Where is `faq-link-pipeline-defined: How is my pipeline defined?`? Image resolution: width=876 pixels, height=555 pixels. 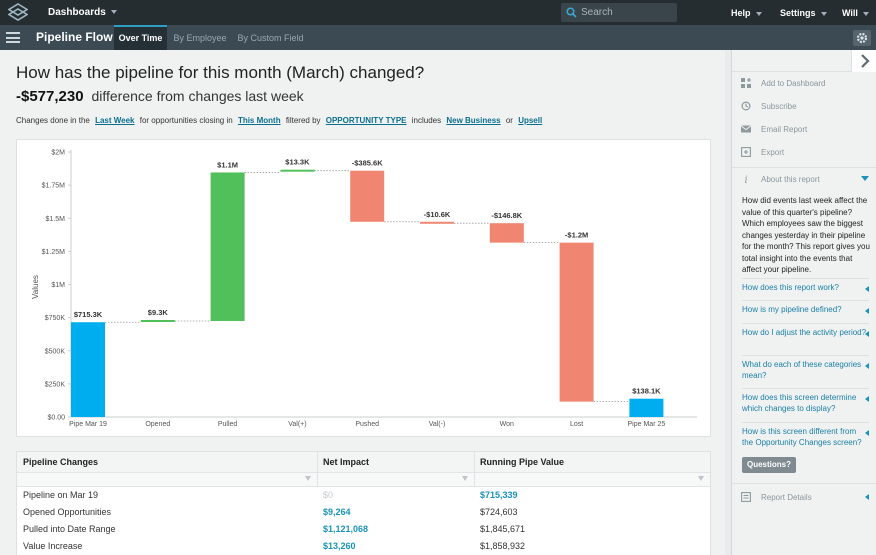
faq-link-pipeline-defined: How is my pipeline defined? is located at coordinates (805, 311).